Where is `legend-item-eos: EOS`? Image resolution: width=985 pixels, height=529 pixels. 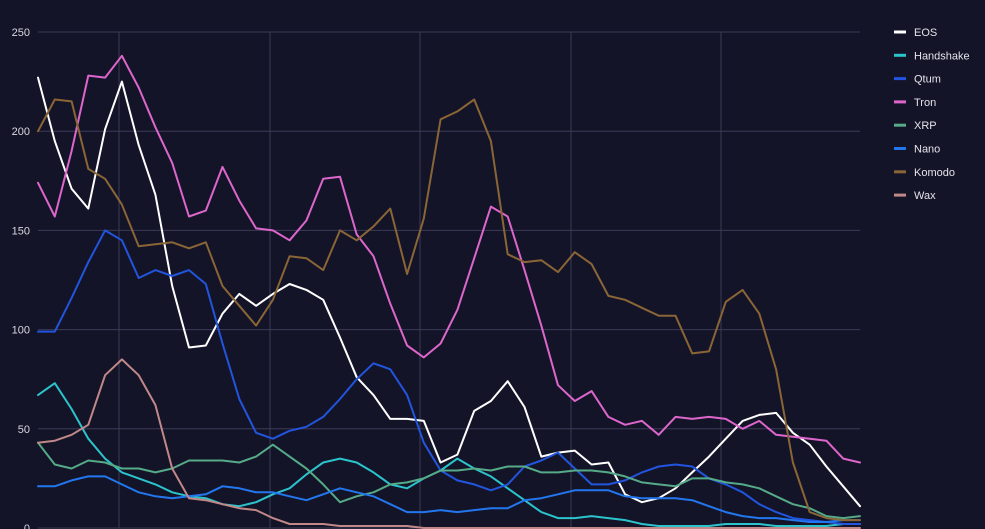
legend-item-eos: EOS is located at coordinates (915, 33).